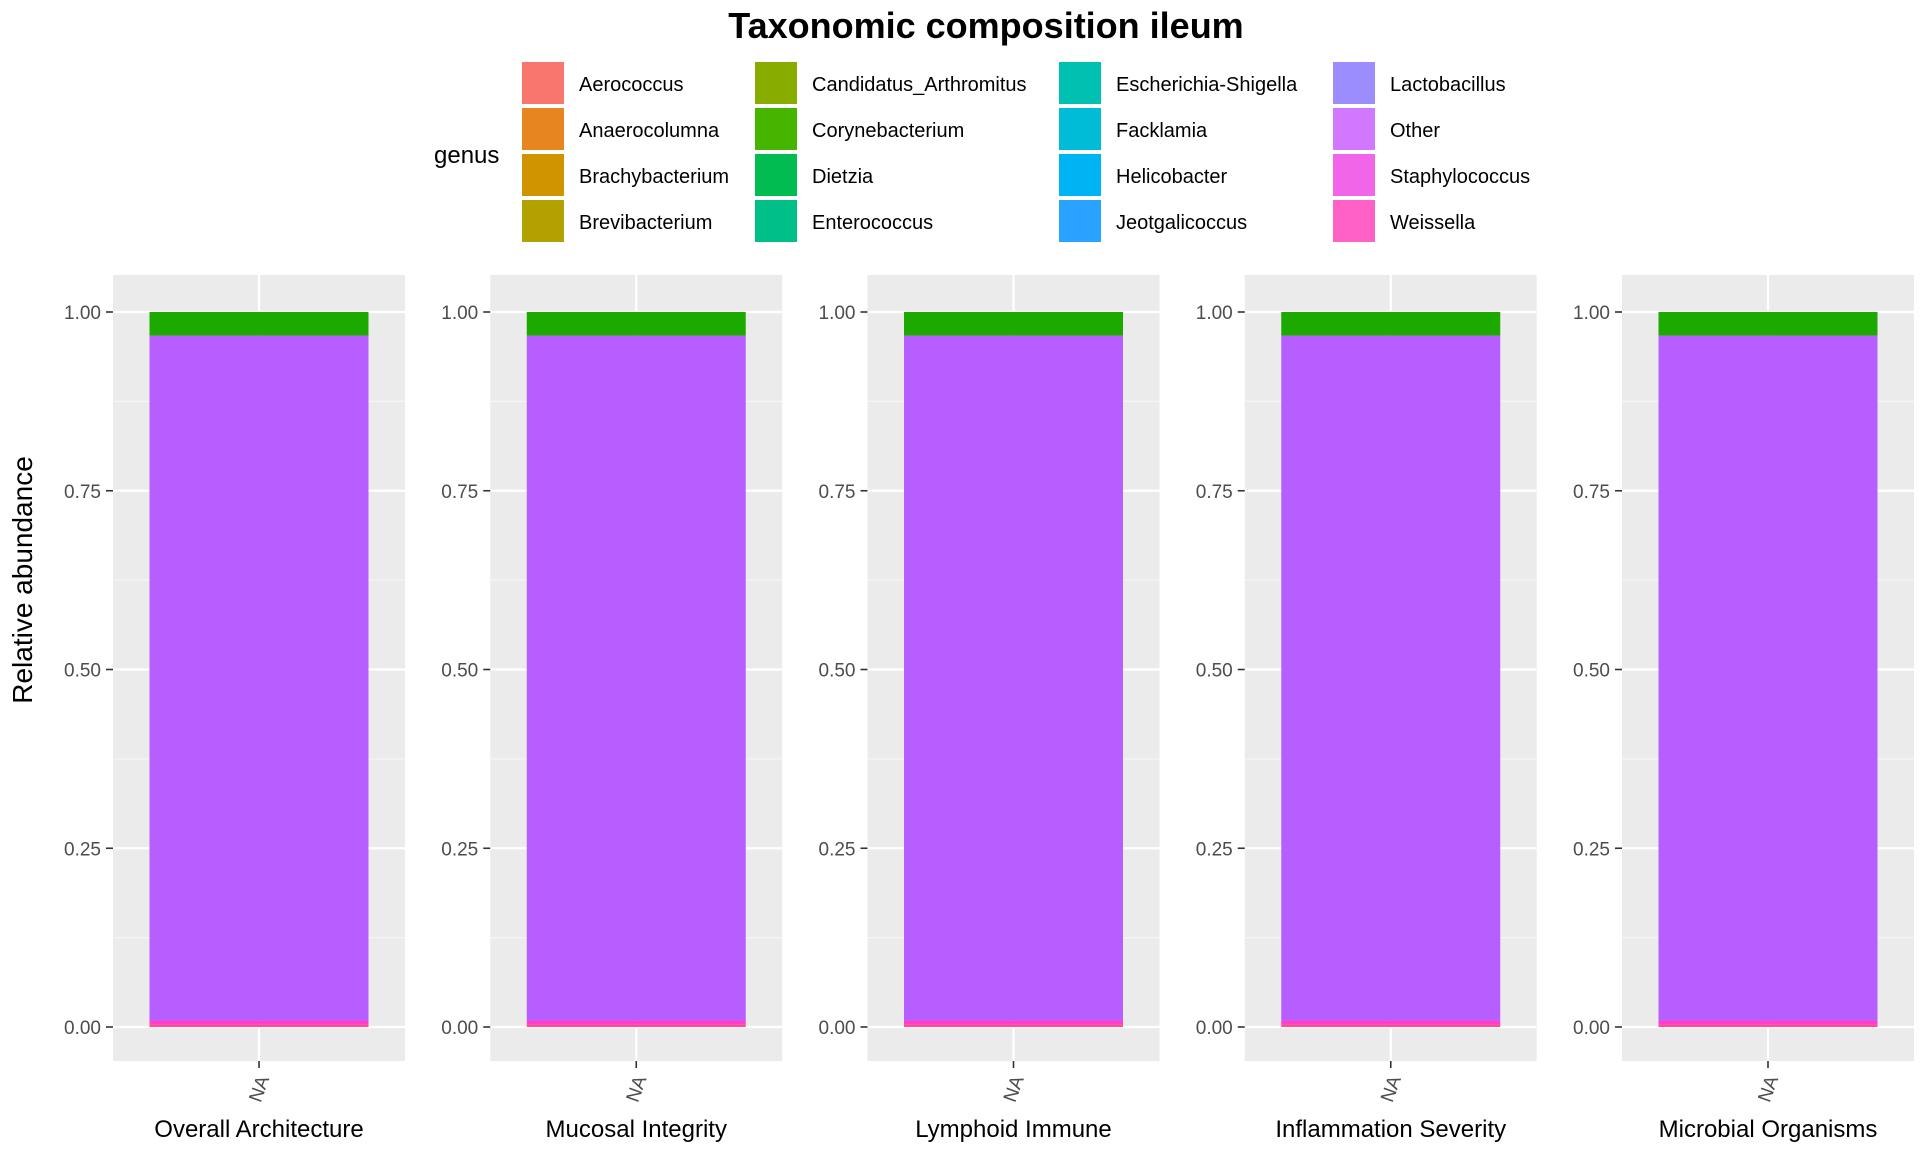 This screenshot has width=1920, height=1152. What do you see at coordinates (843, 177) in the screenshot?
I see `legend-label: Dietzia` at bounding box center [843, 177].